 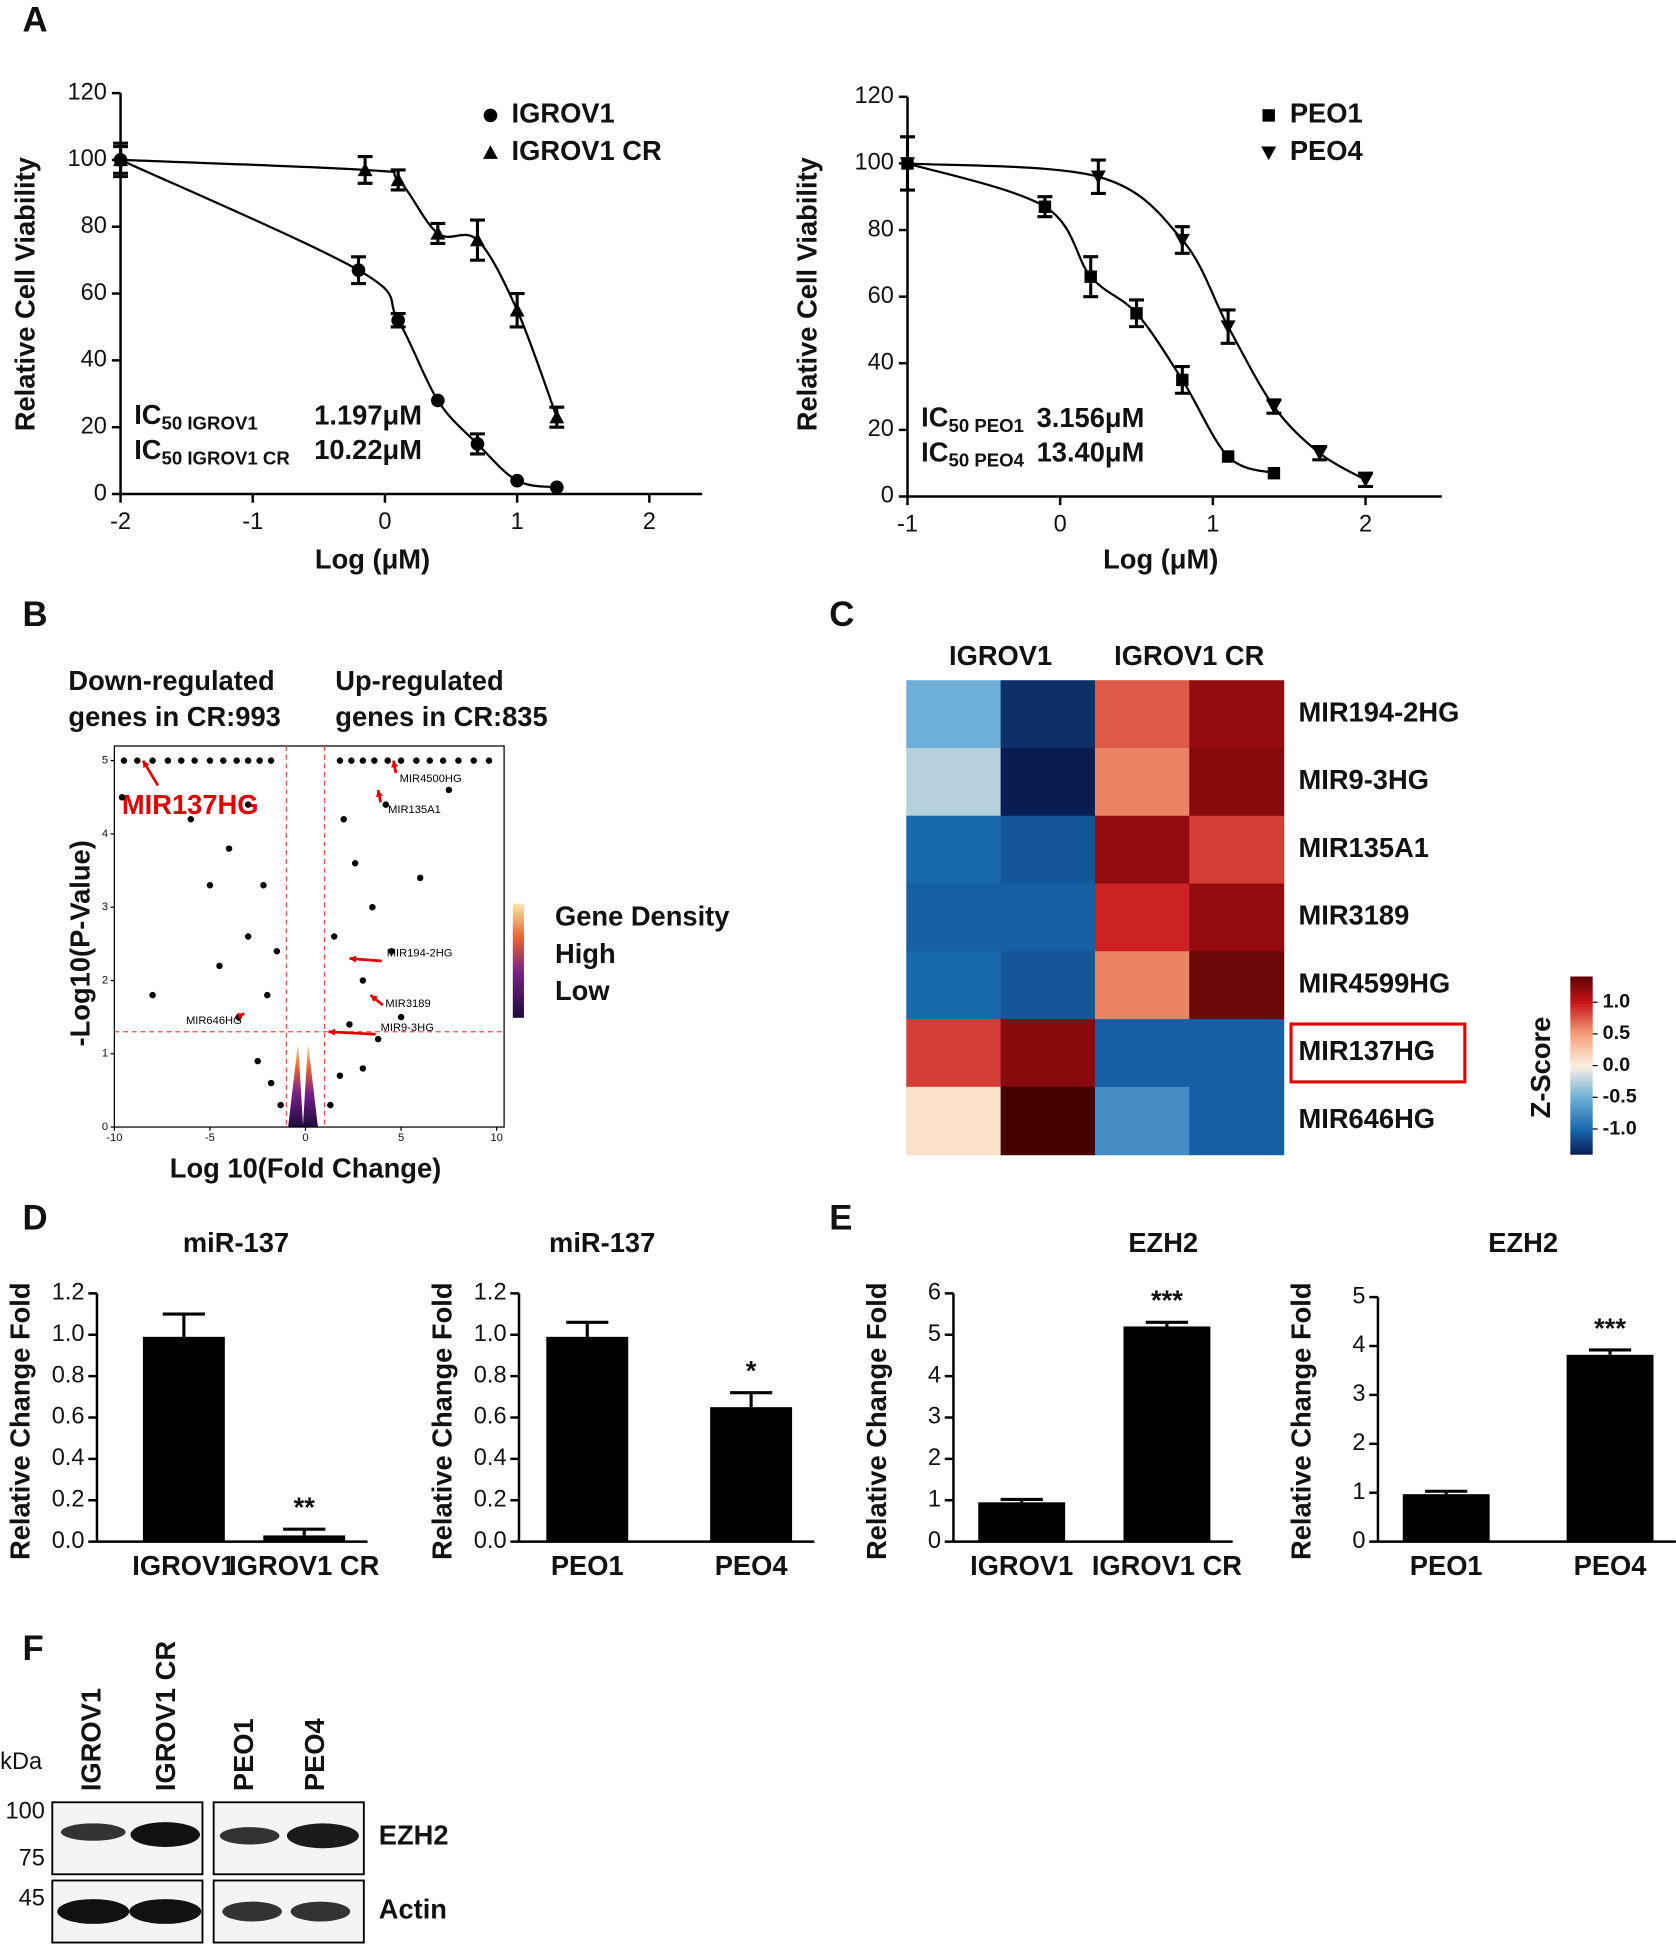 I want to click on panel-label: D, so click(x=35, y=1218).